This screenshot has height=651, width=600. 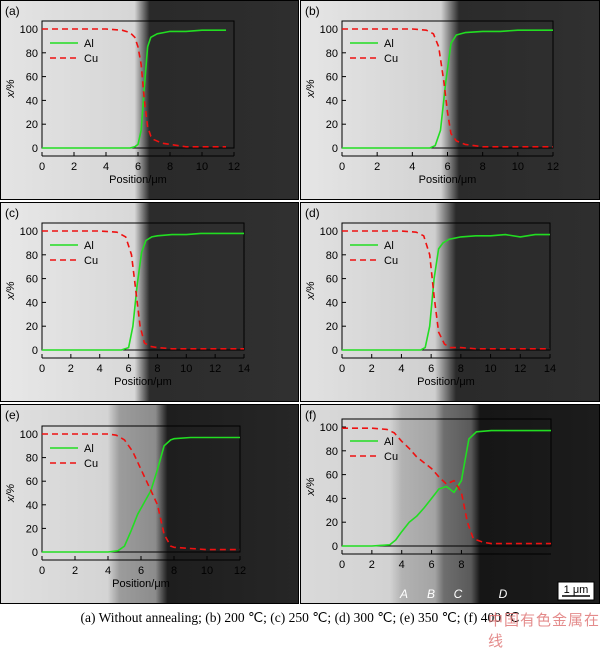 What do you see at coordinates (544, 630) in the screenshot?
I see `watermark: 中国有色金属在线` at bounding box center [544, 630].